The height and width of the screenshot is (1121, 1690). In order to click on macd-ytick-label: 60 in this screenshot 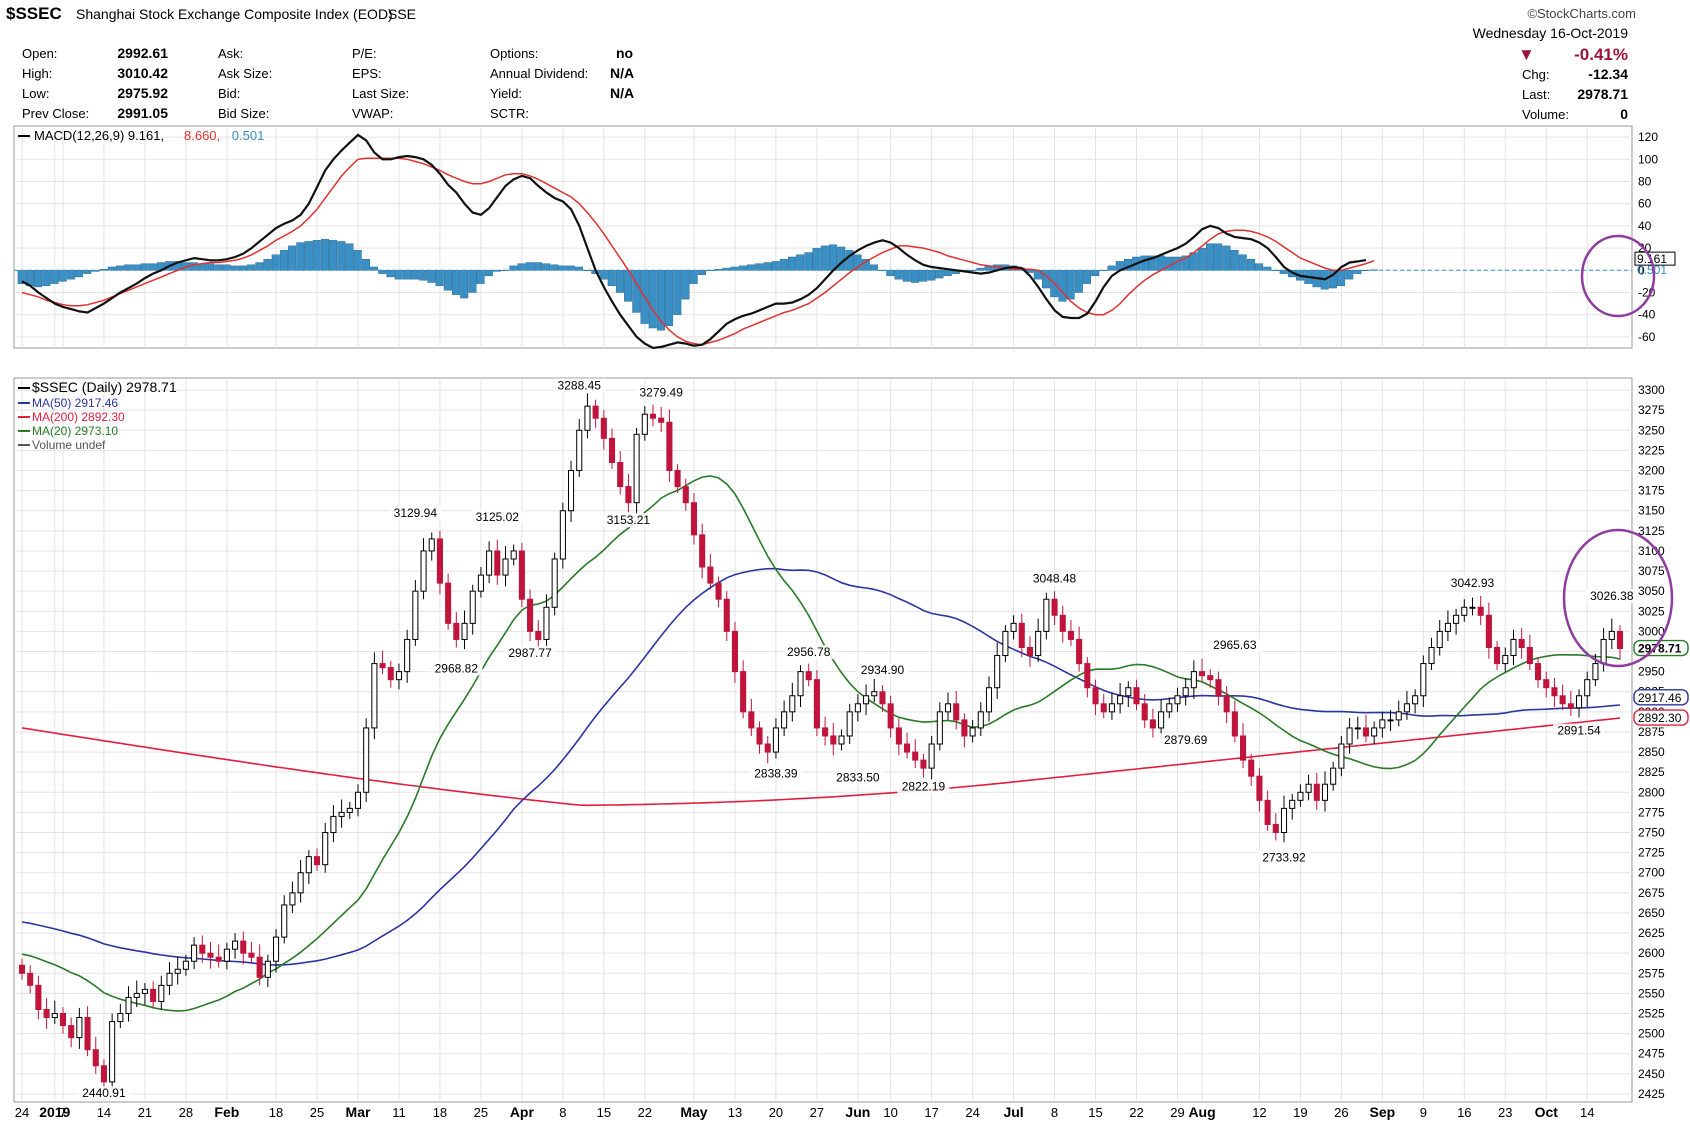, I will do `click(1645, 204)`.